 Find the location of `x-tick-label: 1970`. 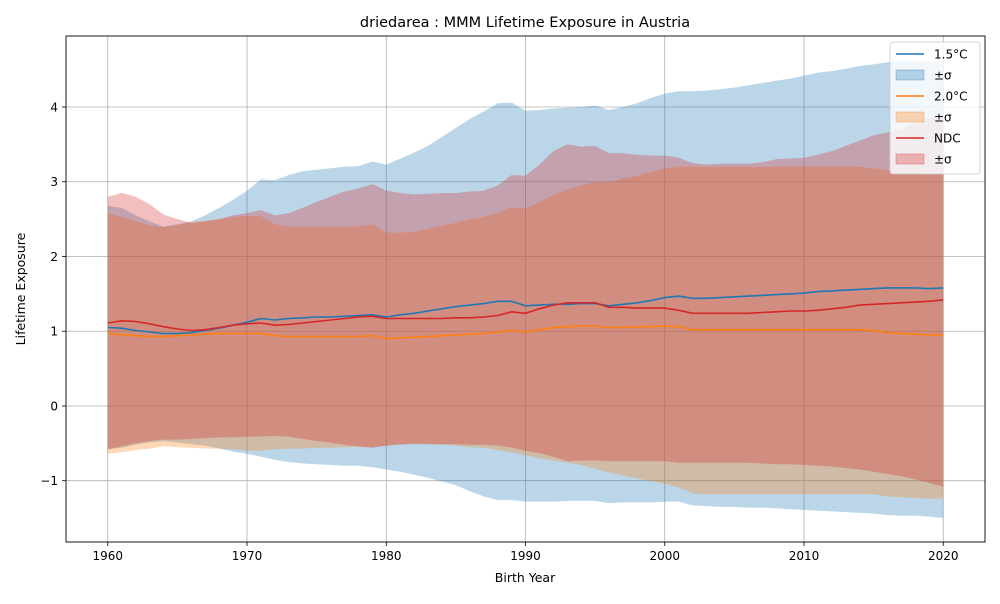

x-tick-label: 1970 is located at coordinates (247, 556).